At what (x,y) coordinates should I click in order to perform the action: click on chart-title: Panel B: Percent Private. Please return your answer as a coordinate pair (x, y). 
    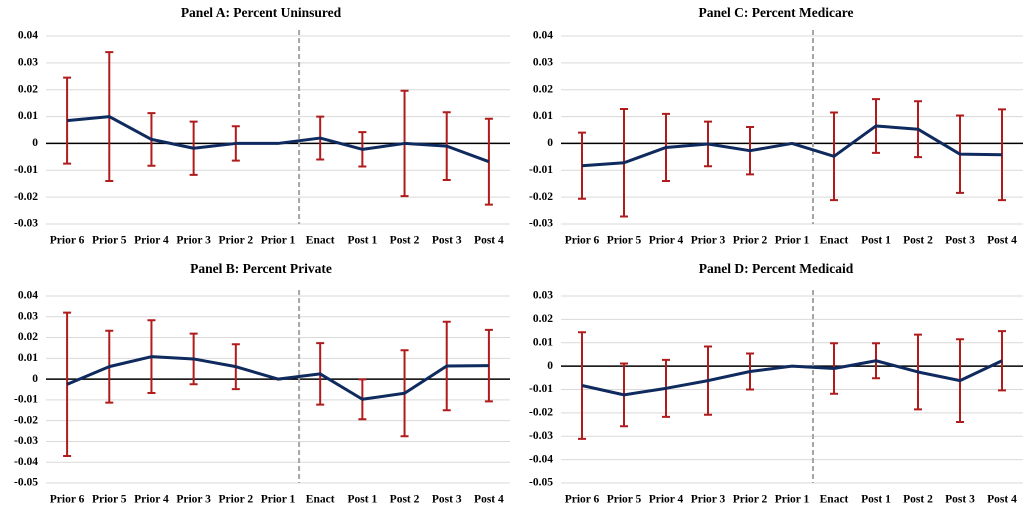
    Looking at the image, I should click on (261, 268).